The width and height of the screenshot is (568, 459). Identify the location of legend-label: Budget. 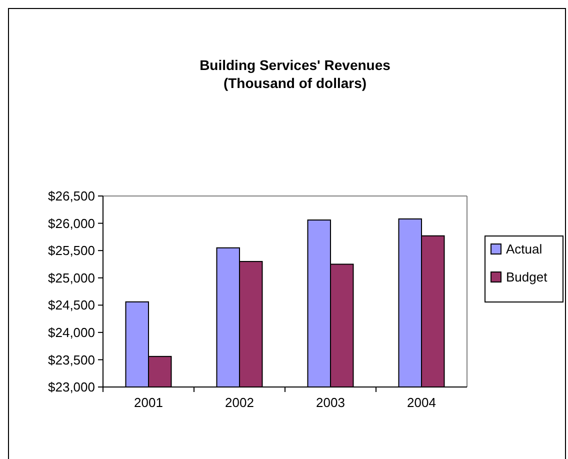
(527, 277).